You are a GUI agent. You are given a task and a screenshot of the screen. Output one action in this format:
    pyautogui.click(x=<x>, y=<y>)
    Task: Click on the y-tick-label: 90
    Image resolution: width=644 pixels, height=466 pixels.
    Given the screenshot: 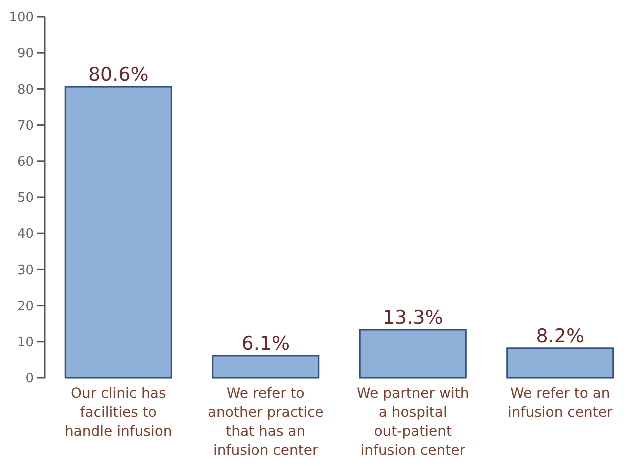 What is the action you would take?
    pyautogui.click(x=25, y=54)
    